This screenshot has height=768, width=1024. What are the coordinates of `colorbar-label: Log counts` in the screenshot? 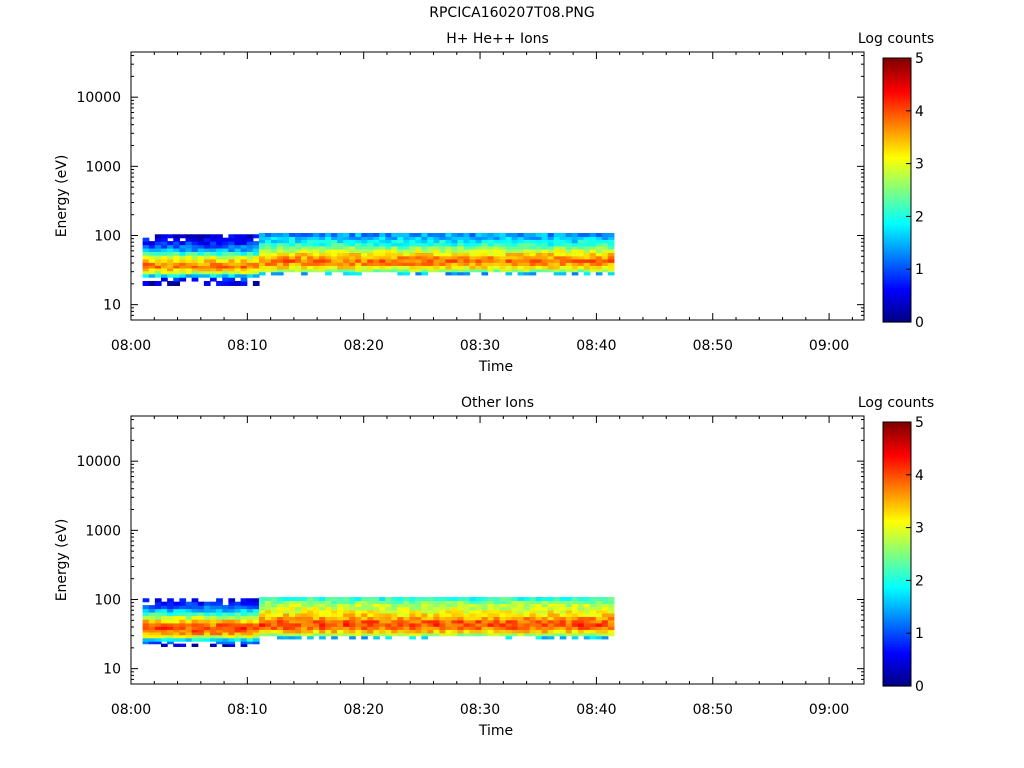 It's located at (896, 39).